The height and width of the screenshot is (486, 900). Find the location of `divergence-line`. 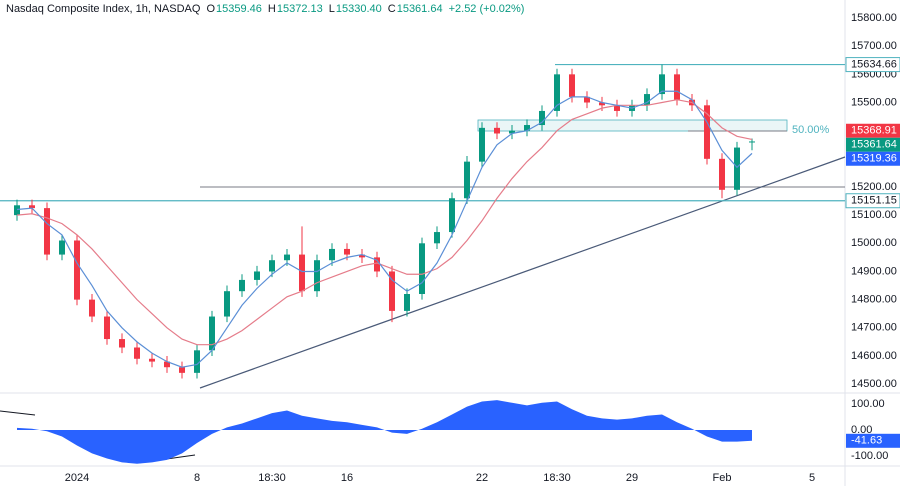

divergence-line is located at coordinates (18, 413).